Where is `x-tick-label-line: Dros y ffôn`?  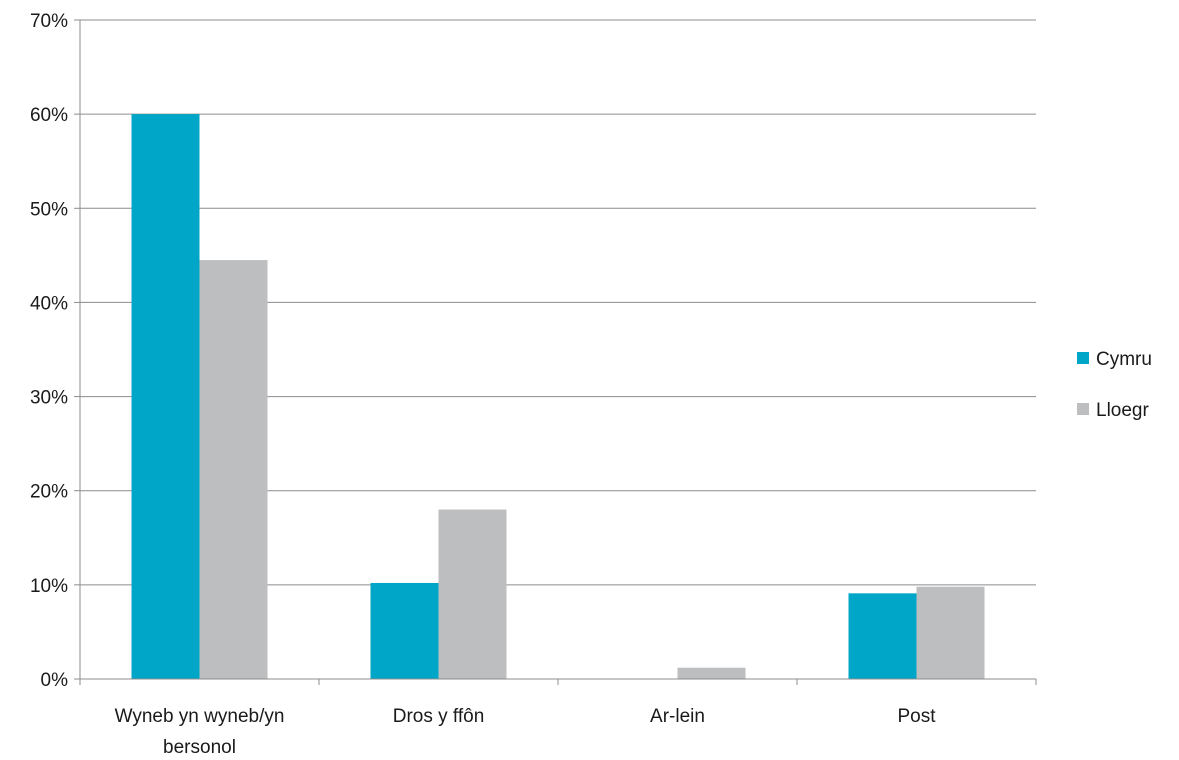
x-tick-label-line: Dros y ffôn is located at coordinates (439, 716).